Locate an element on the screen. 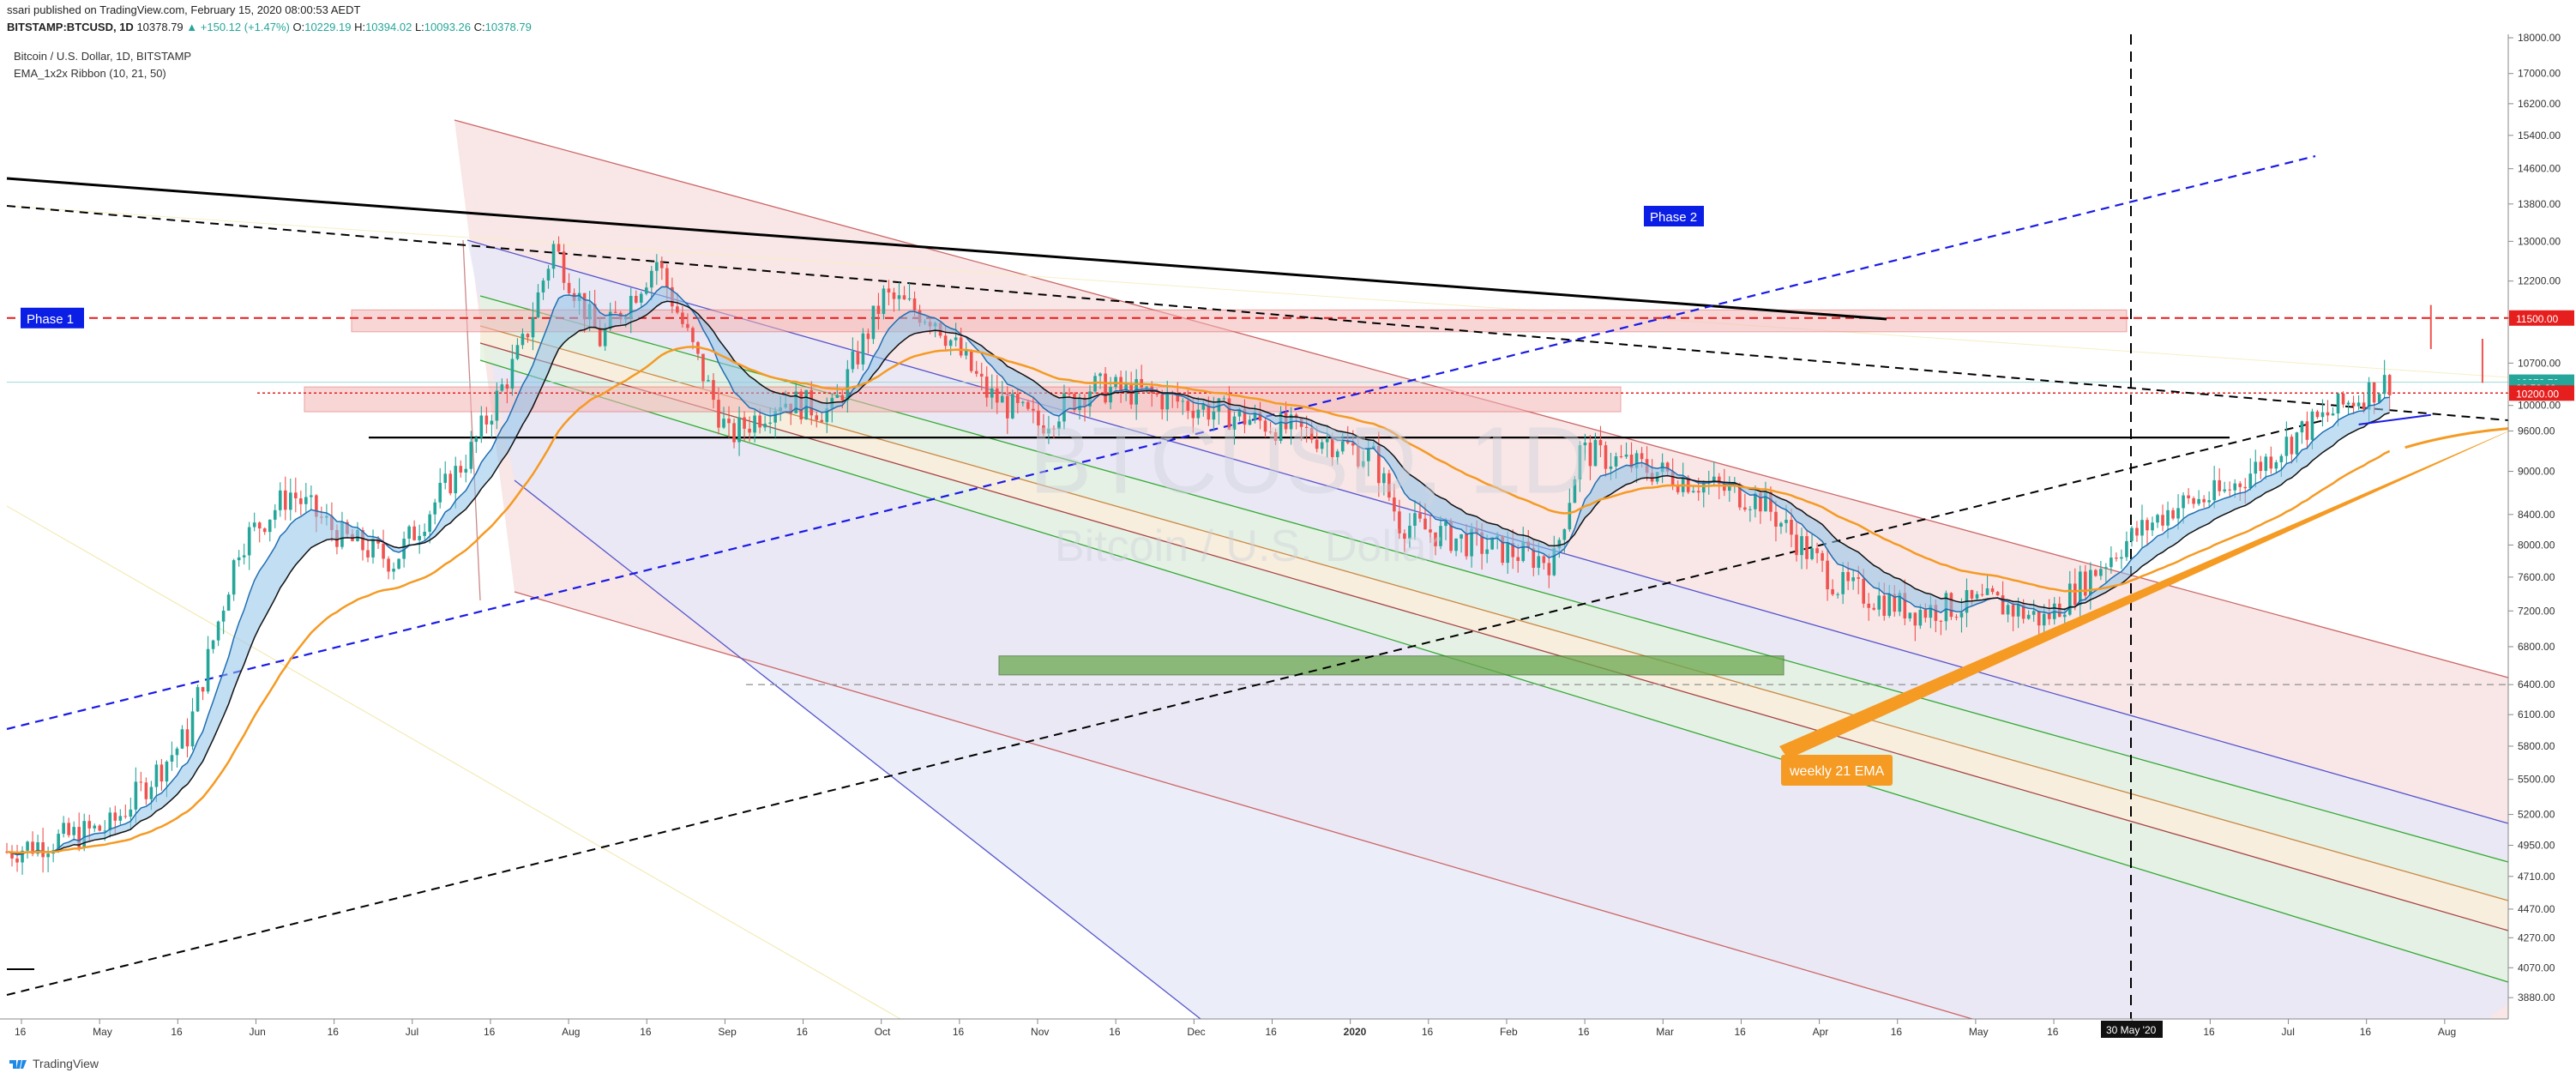  chart-legend-indicator: EMA_1x2x Ribbon (10, 21, 50) is located at coordinates (90, 73).